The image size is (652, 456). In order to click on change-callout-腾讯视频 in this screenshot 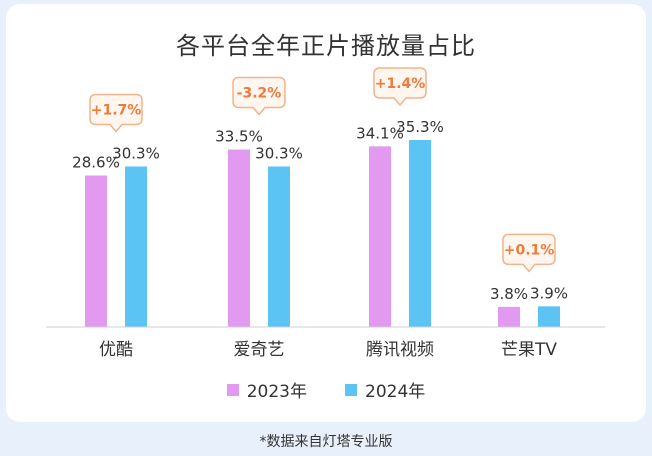, I will do `click(400, 87)`.